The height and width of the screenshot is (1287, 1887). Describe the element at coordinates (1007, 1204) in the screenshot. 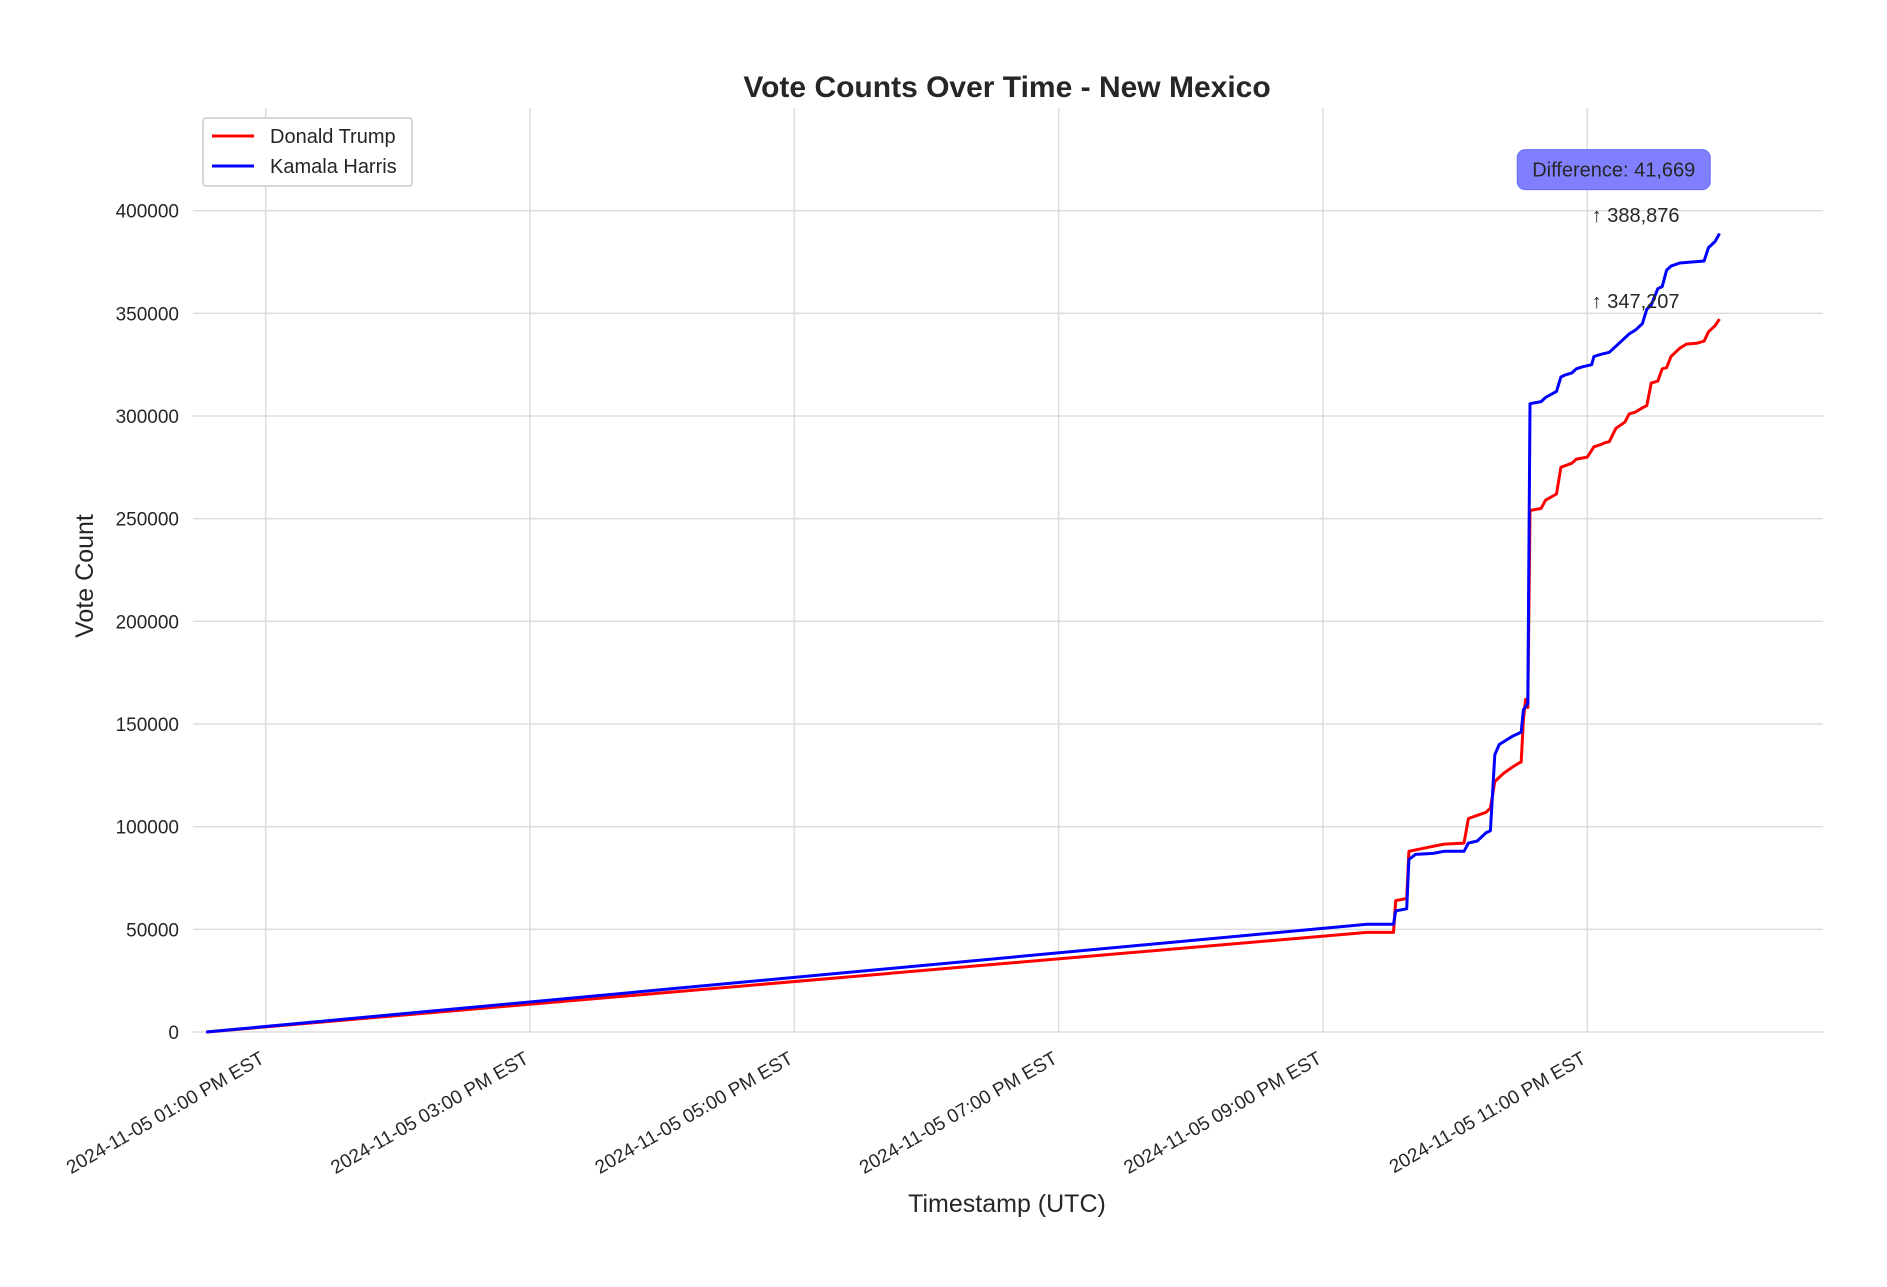

I see `x-axis-label: Timestamp (UTC)` at that location.